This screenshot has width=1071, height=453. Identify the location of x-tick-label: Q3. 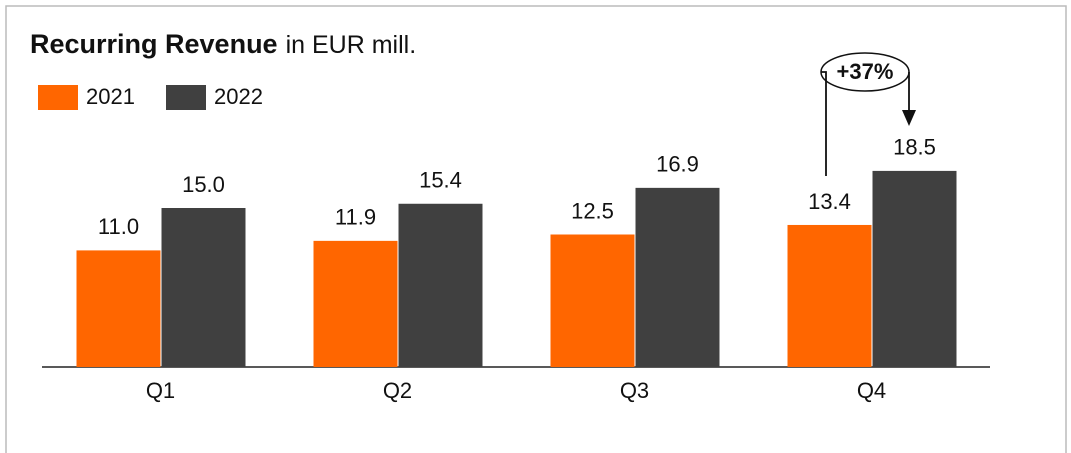
(634, 390).